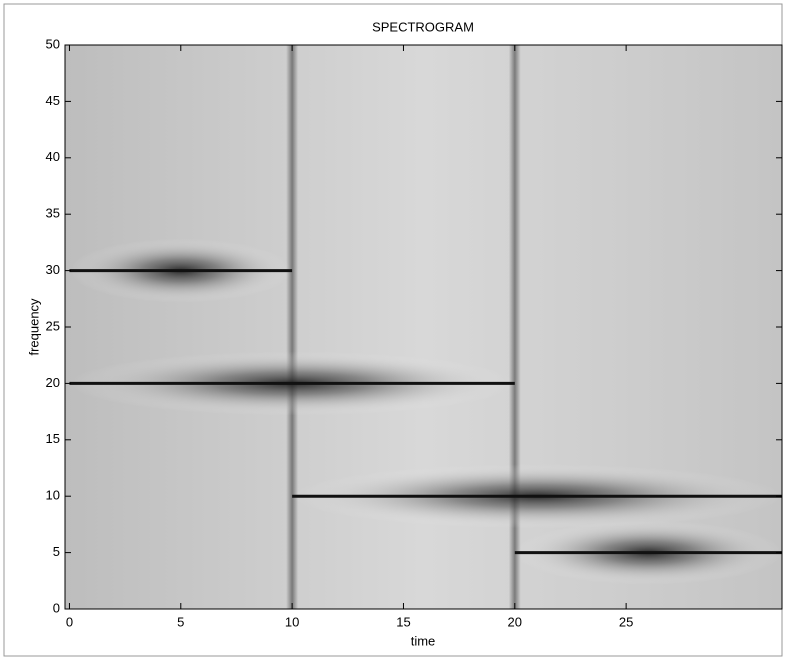 This screenshot has height=660, width=786. I want to click on x-tick-label: 20, so click(515, 621).